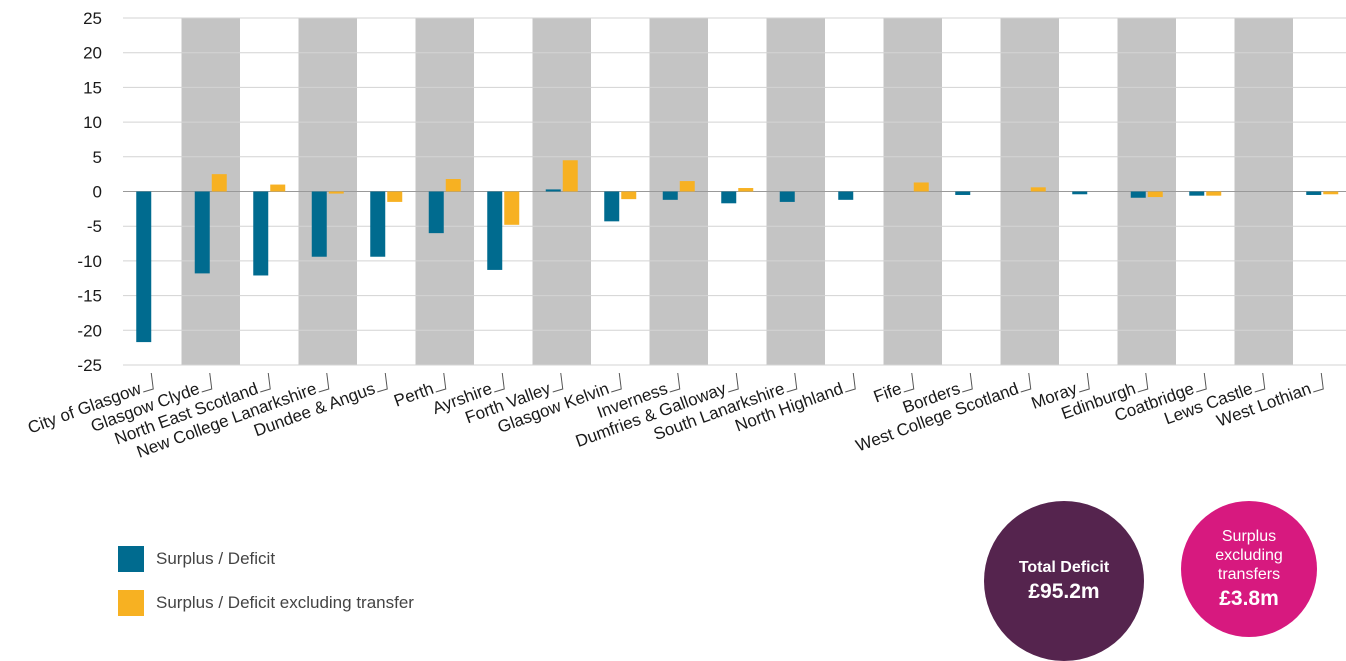 Image resolution: width=1346 pixels, height=661 pixels. What do you see at coordinates (1249, 574) in the screenshot?
I see `surplus-label-line: transfers` at bounding box center [1249, 574].